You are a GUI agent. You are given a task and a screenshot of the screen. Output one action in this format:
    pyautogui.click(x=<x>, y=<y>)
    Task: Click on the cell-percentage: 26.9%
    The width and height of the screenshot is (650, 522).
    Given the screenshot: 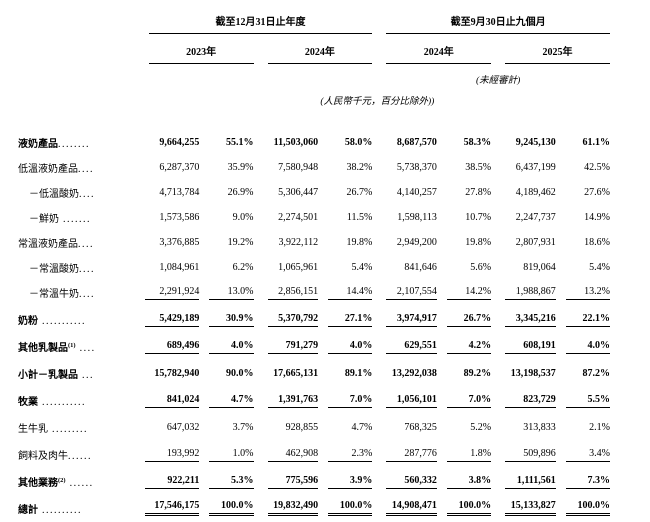 What is the action you would take?
    pyautogui.click(x=240, y=192)
    